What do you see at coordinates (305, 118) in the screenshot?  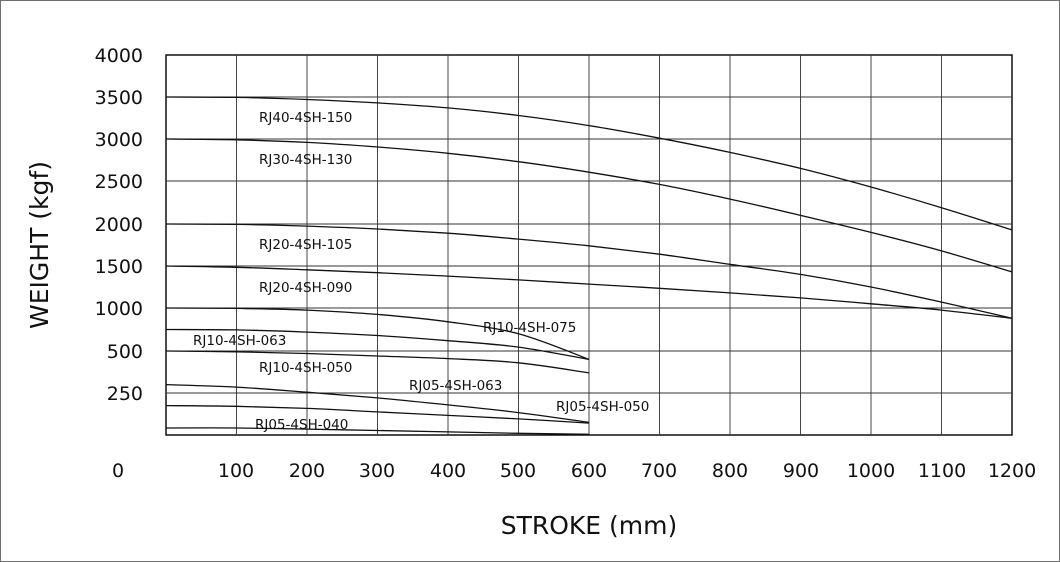 I see `series-label: RJ40-4SH-150` at bounding box center [305, 118].